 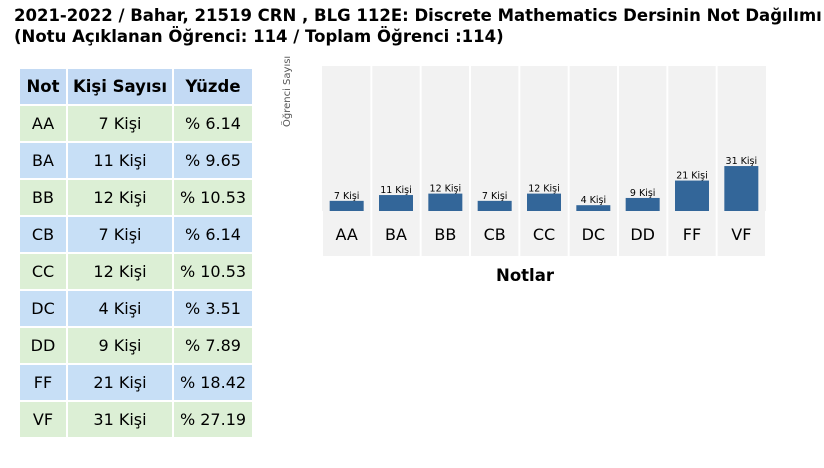 What do you see at coordinates (495, 196) in the screenshot?
I see `data-label-cb: 7 Kişi` at bounding box center [495, 196].